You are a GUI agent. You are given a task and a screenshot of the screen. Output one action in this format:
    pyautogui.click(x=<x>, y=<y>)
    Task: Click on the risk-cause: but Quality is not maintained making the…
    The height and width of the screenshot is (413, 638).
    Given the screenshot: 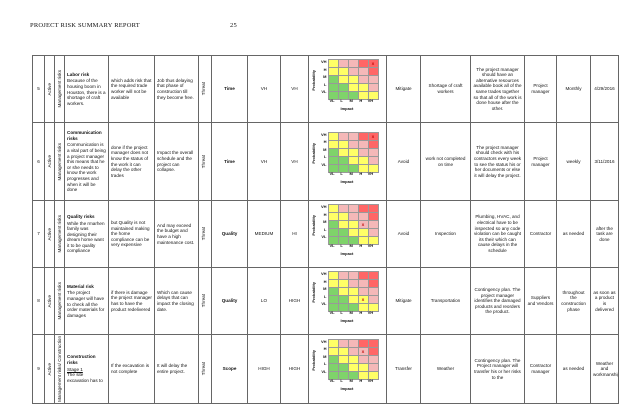 What is the action you would take?
    pyautogui.click(x=131, y=234)
    